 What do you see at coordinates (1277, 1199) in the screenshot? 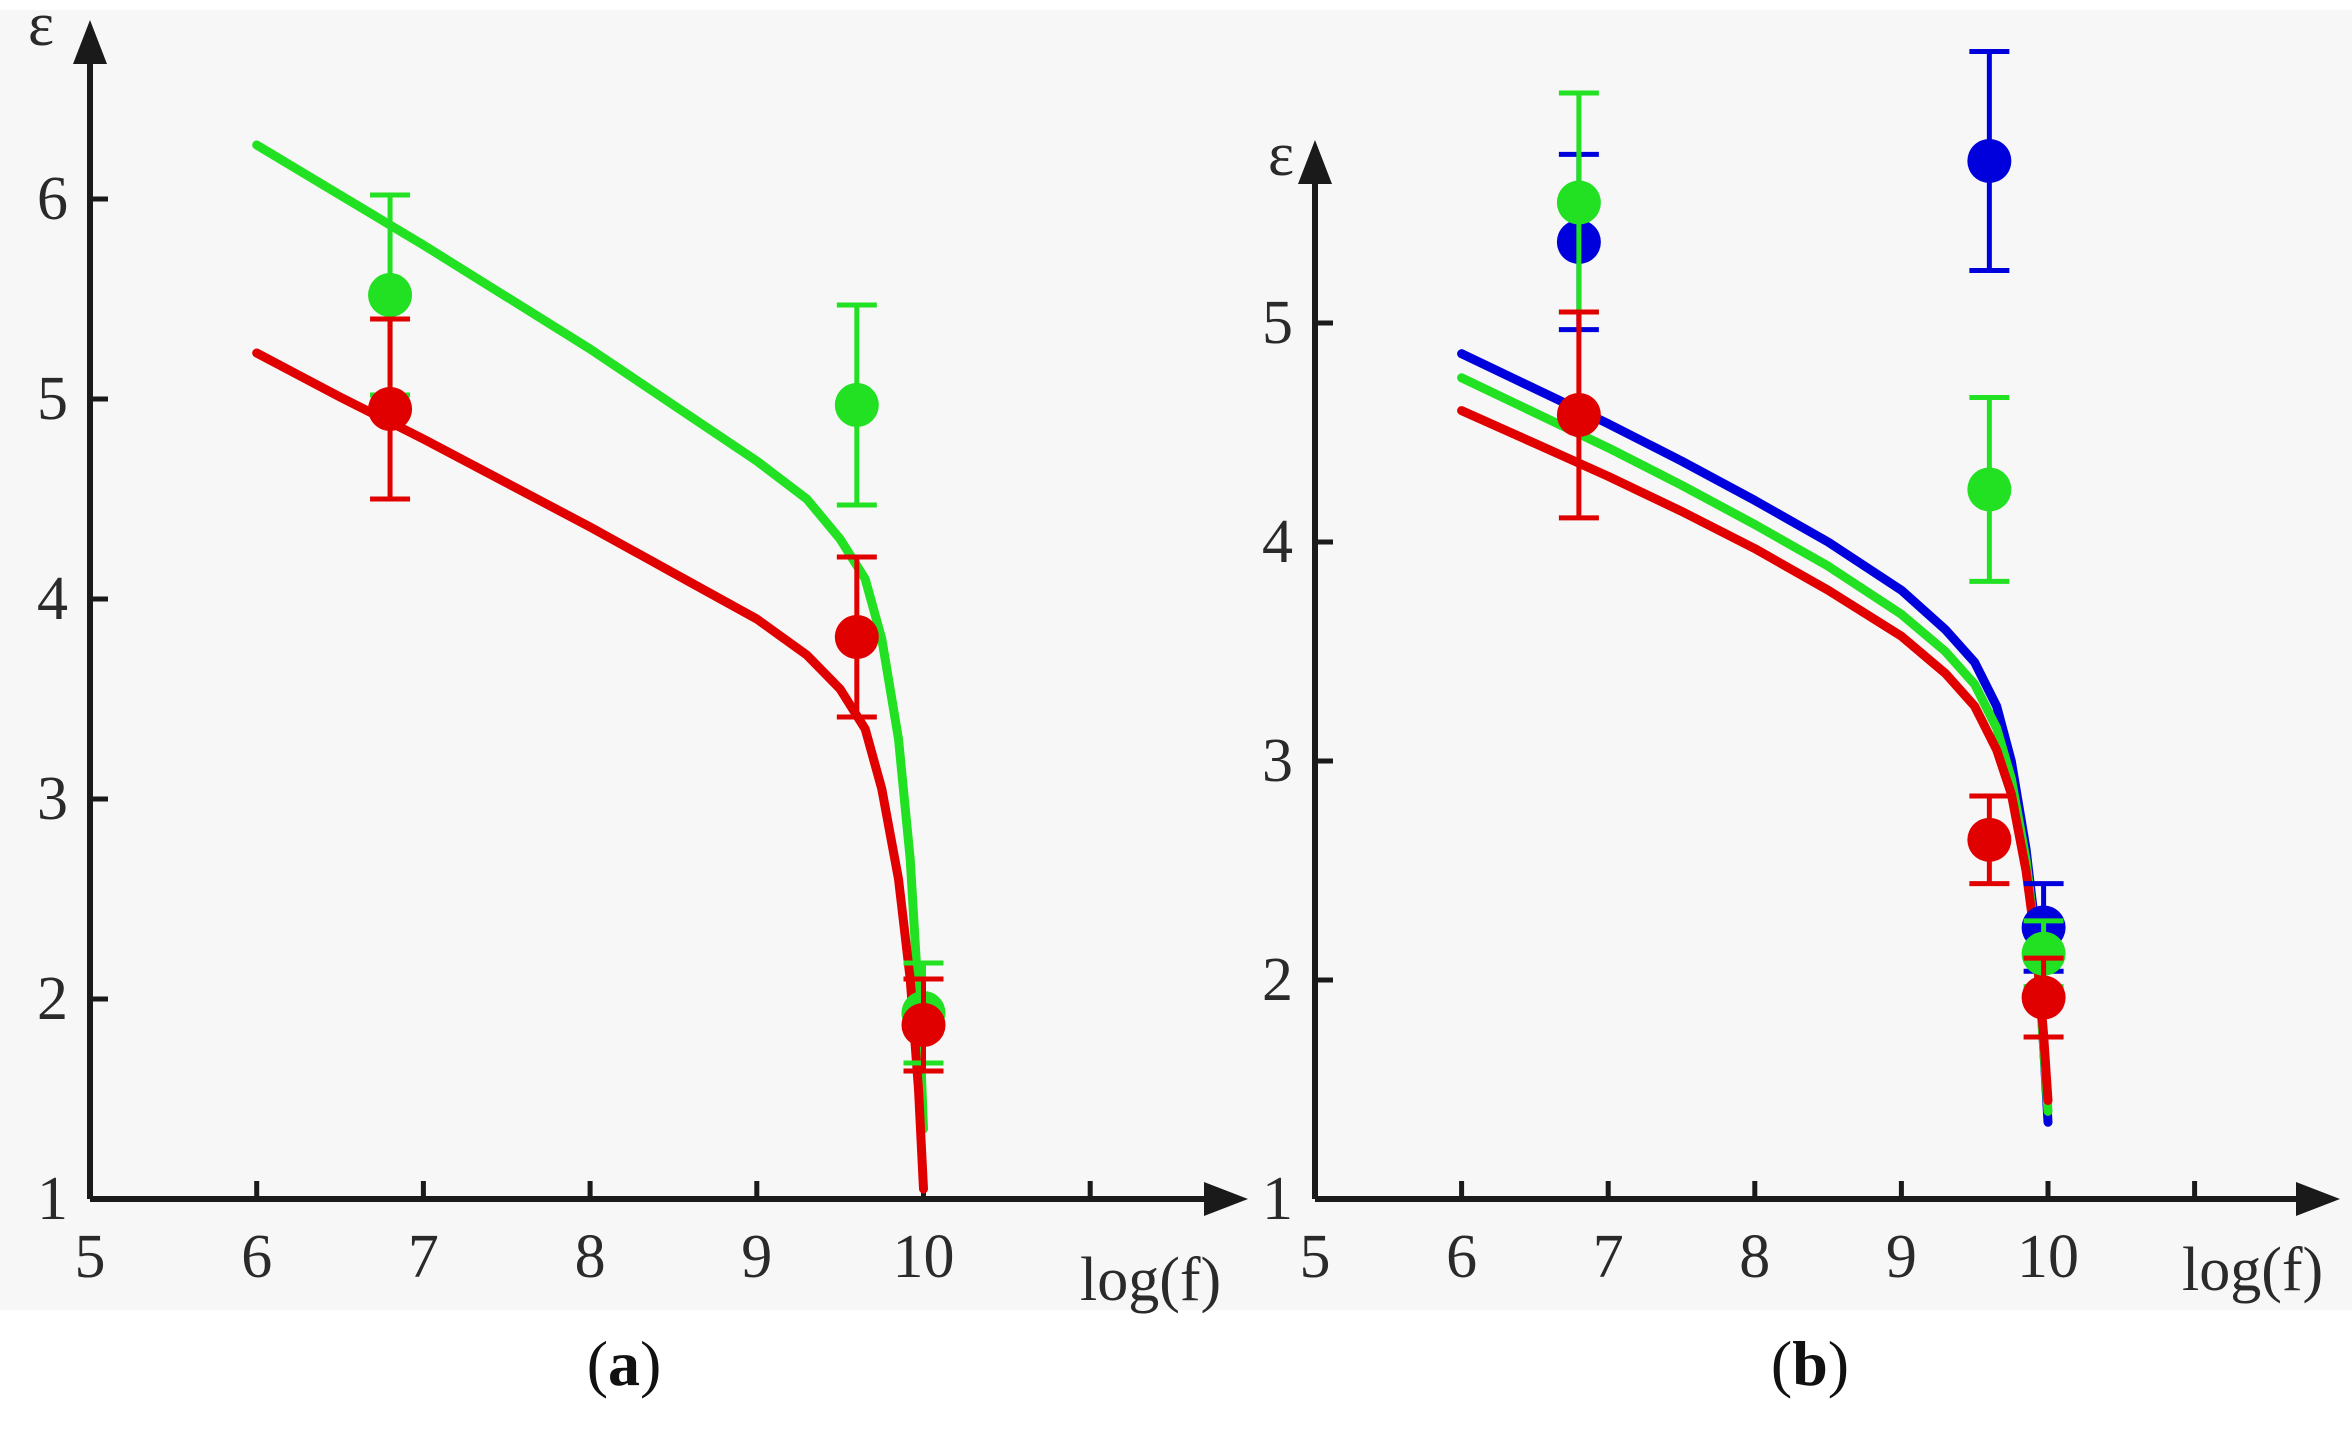
I see `y-tick-label-b: 1` at bounding box center [1277, 1199].